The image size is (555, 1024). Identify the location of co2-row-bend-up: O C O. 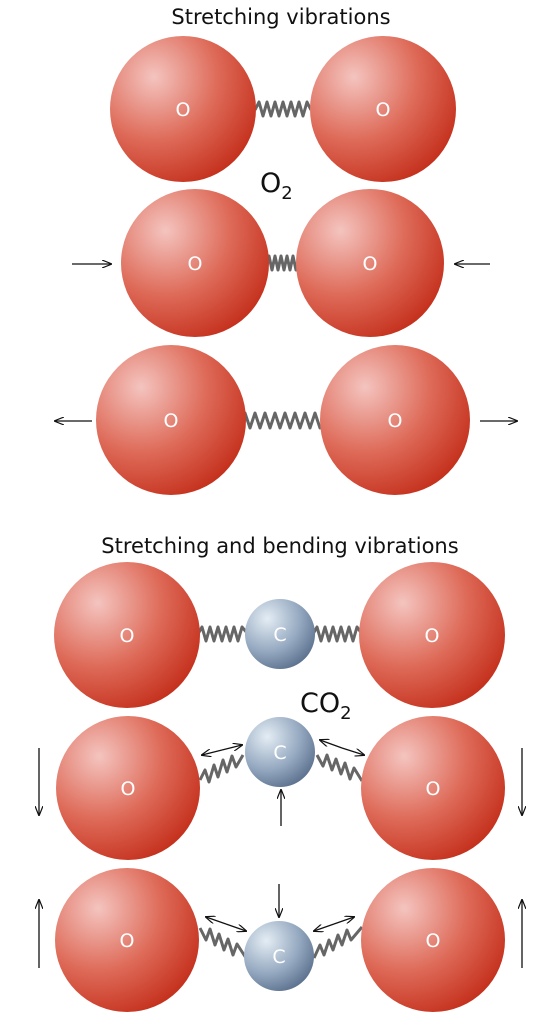
(280, 788).